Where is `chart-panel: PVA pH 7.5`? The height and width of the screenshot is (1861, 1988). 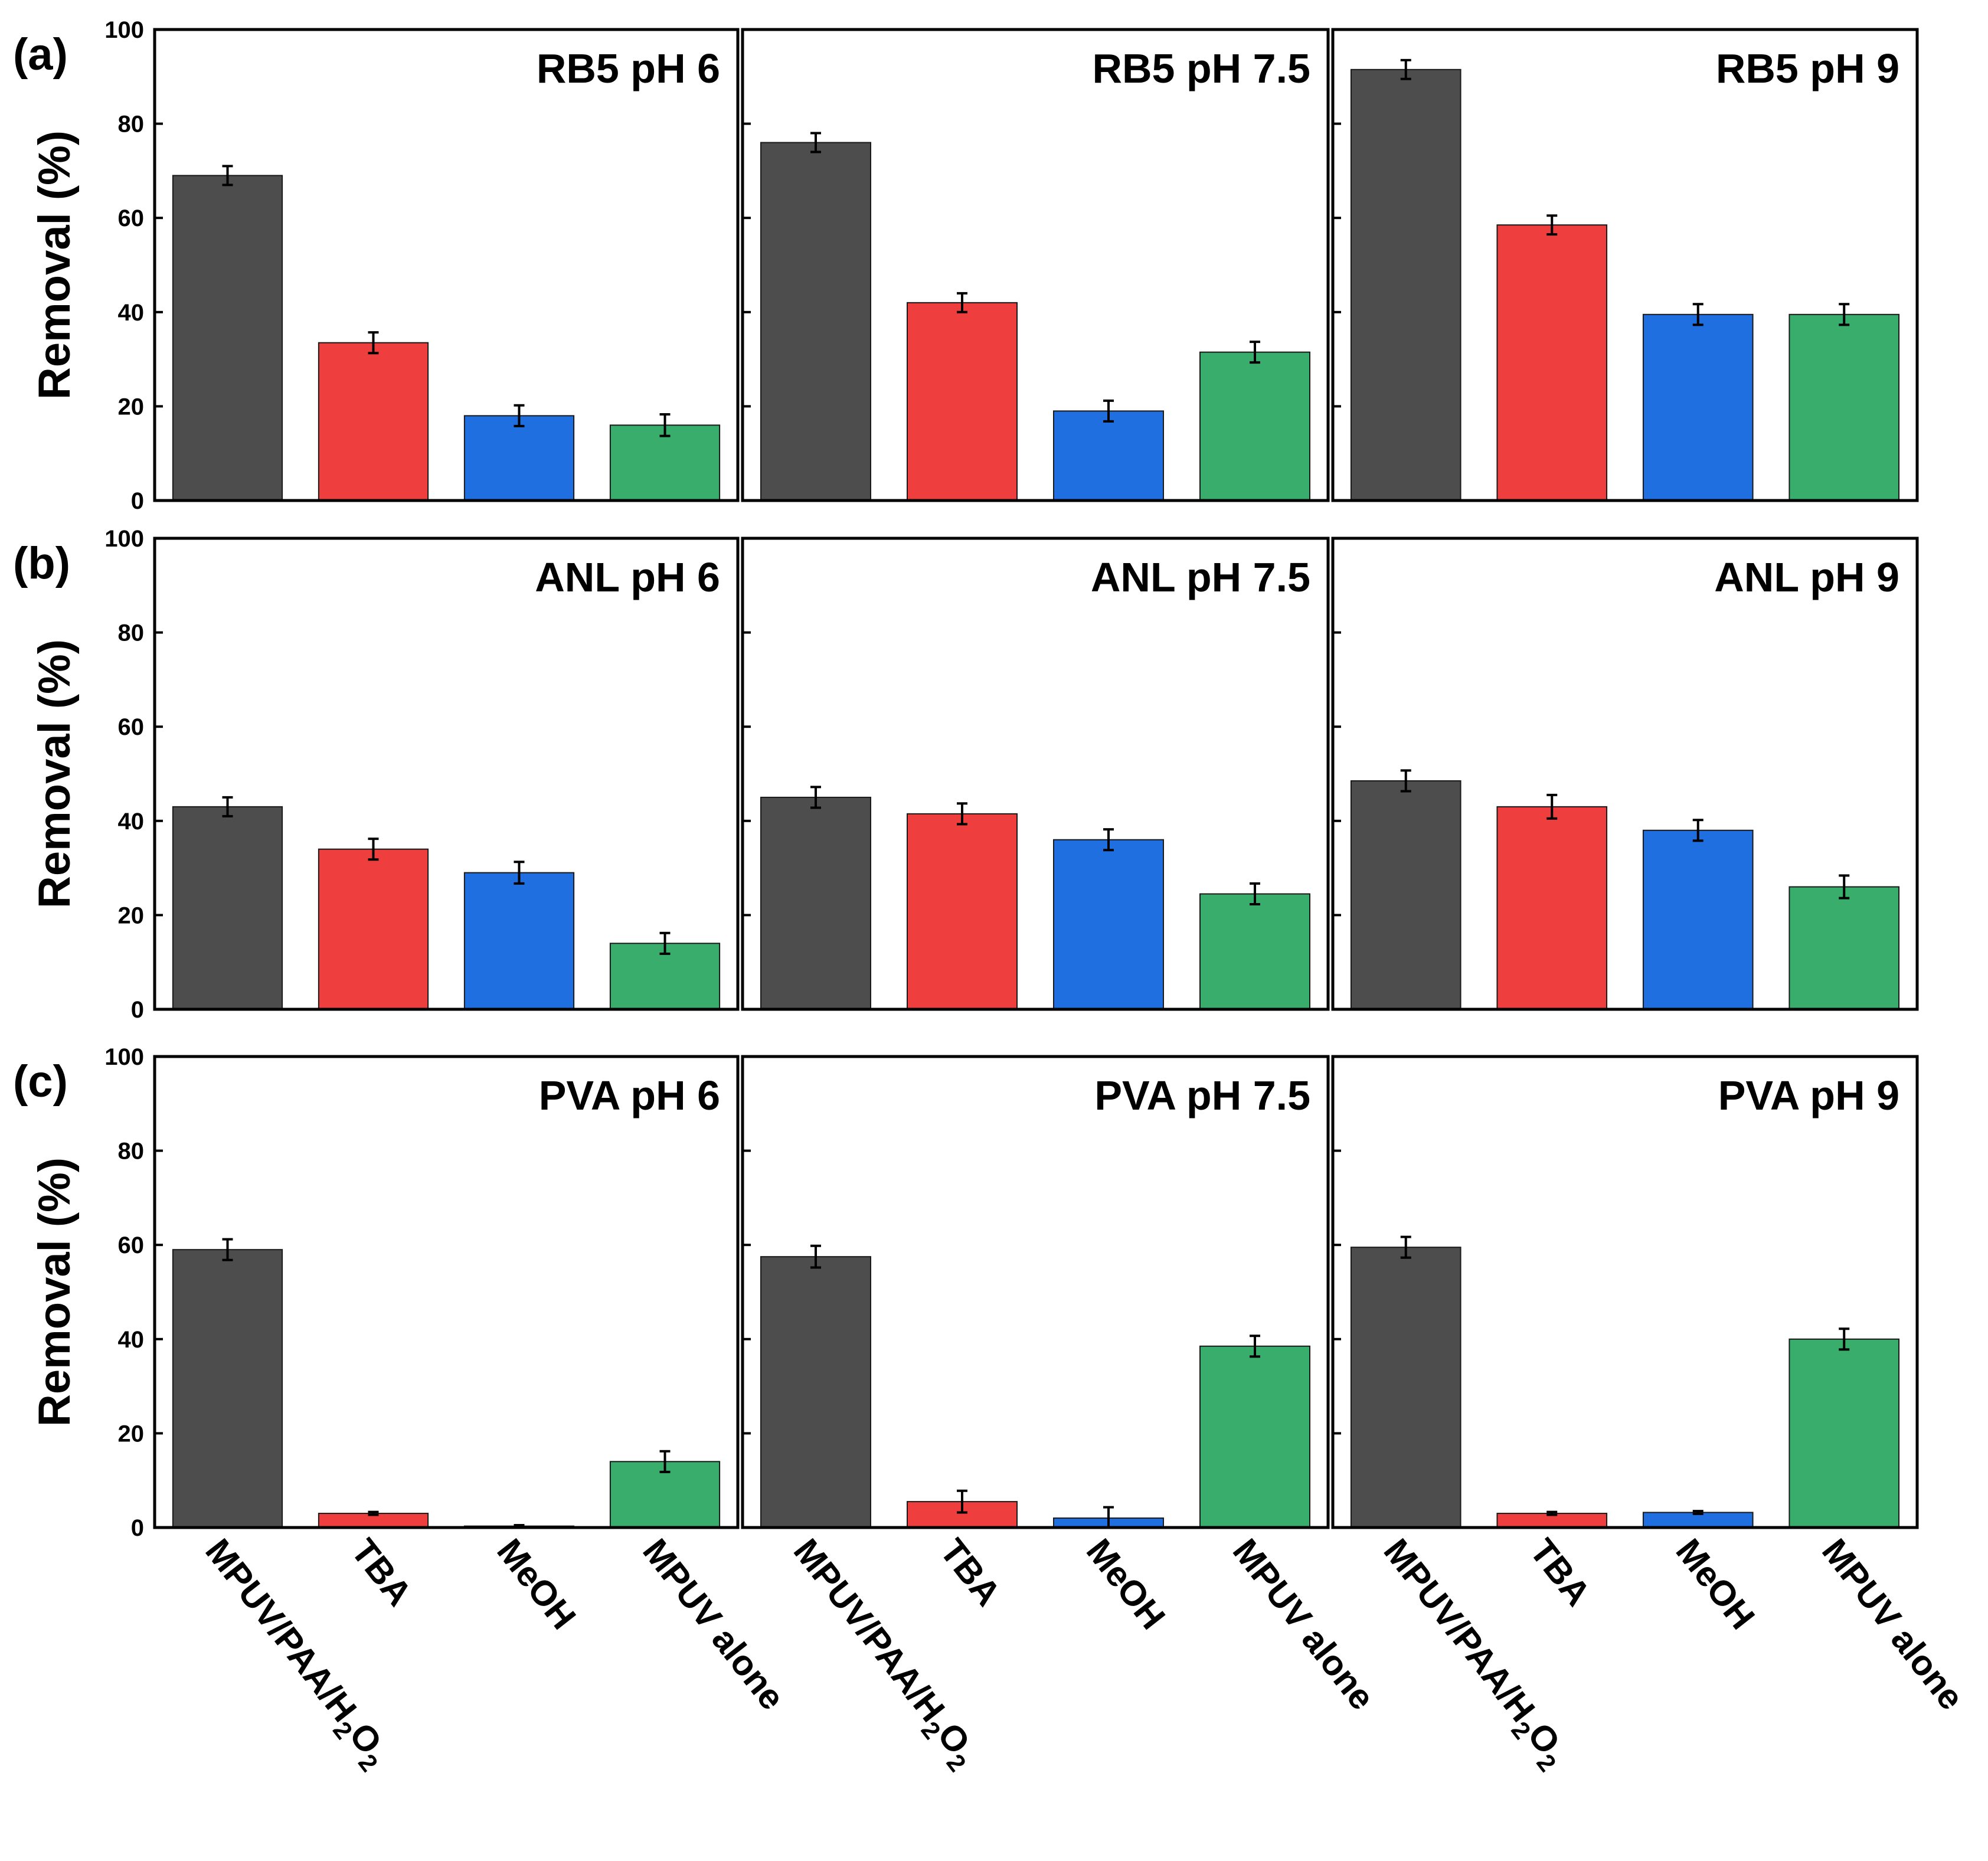
chart-panel: PVA pH 7.5 is located at coordinates (1035, 1292).